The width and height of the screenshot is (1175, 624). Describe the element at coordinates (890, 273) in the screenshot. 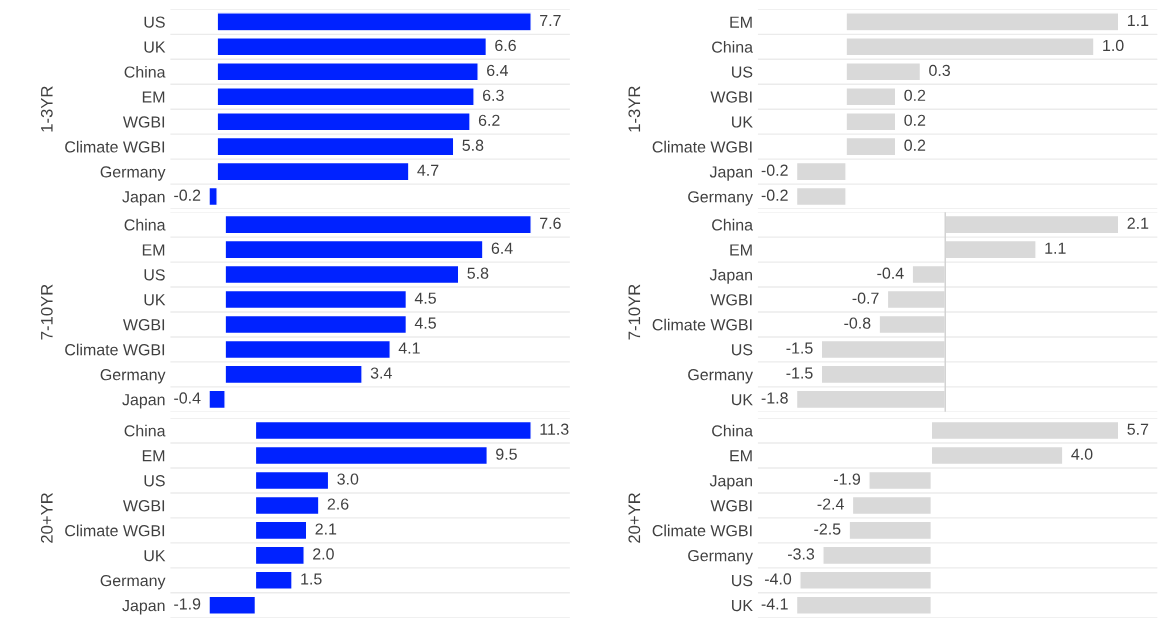

I see `data-label: -0.4` at that location.